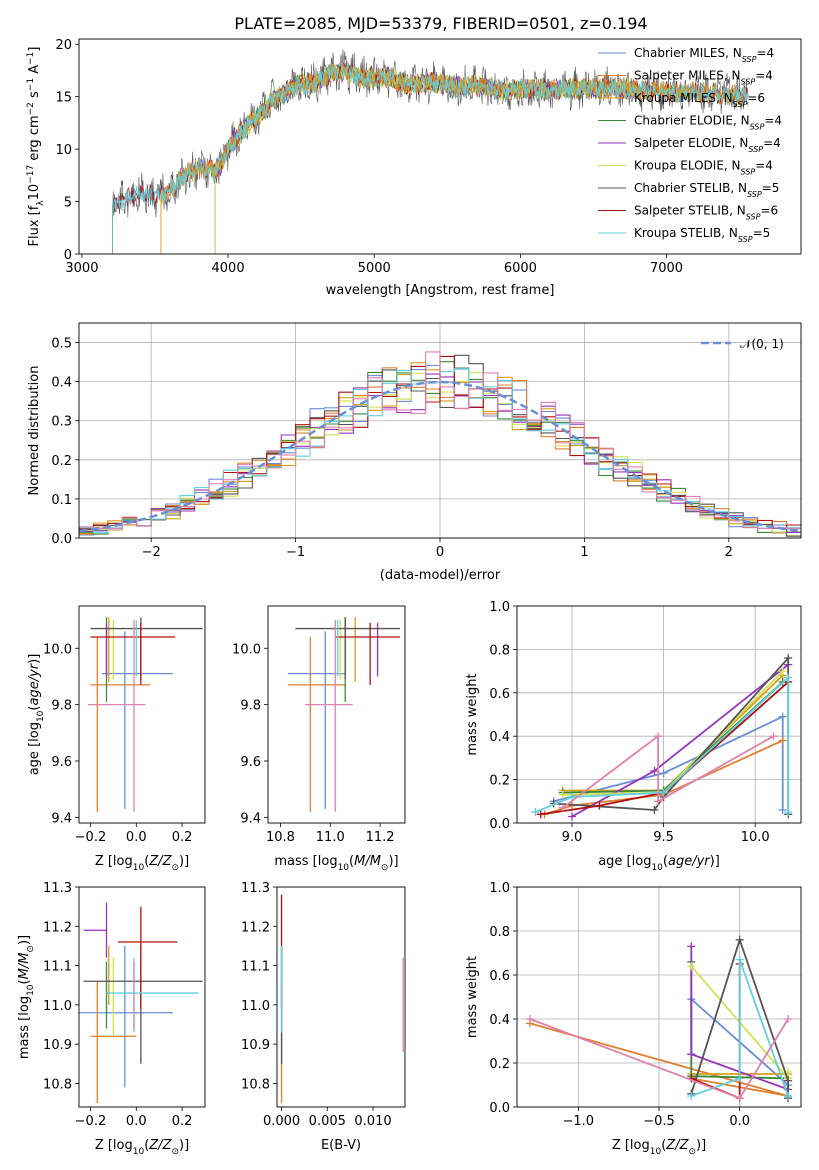 The height and width of the screenshot is (1170, 819). I want to click on legend-label: 𝒩(0, 1), so click(762, 344).